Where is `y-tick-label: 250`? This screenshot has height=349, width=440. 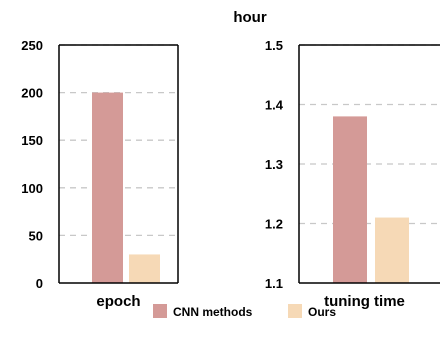
y-tick-label: 250 is located at coordinates (32, 45).